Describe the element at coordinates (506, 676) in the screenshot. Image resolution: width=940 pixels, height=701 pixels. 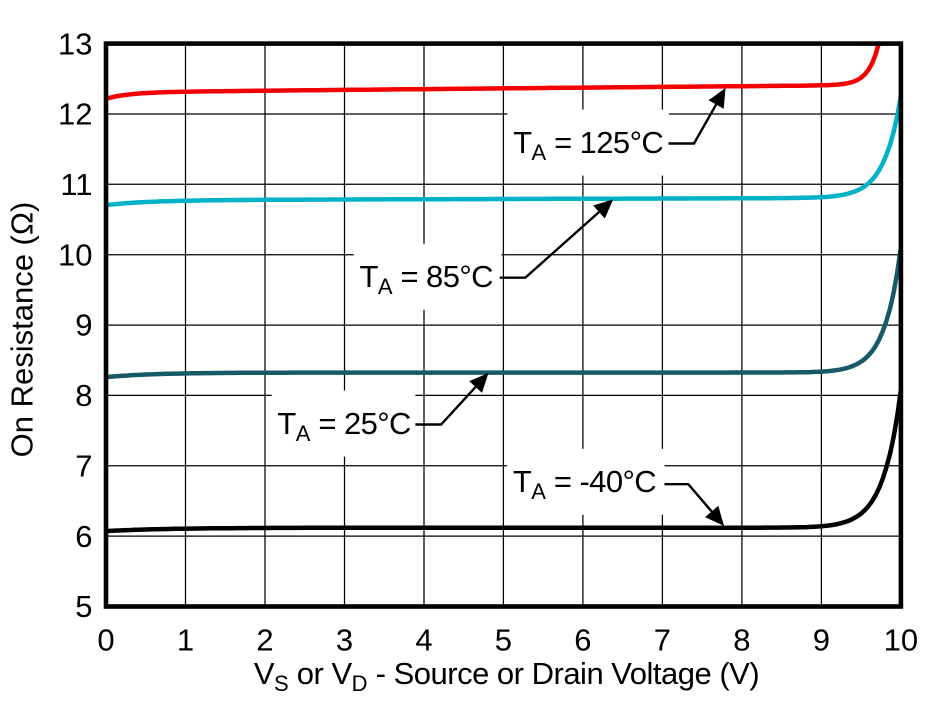
I see `svg-text:VS or VD - Source or Drain Vol: VS or VD - Source or Drain Voltage (V)` at that location.